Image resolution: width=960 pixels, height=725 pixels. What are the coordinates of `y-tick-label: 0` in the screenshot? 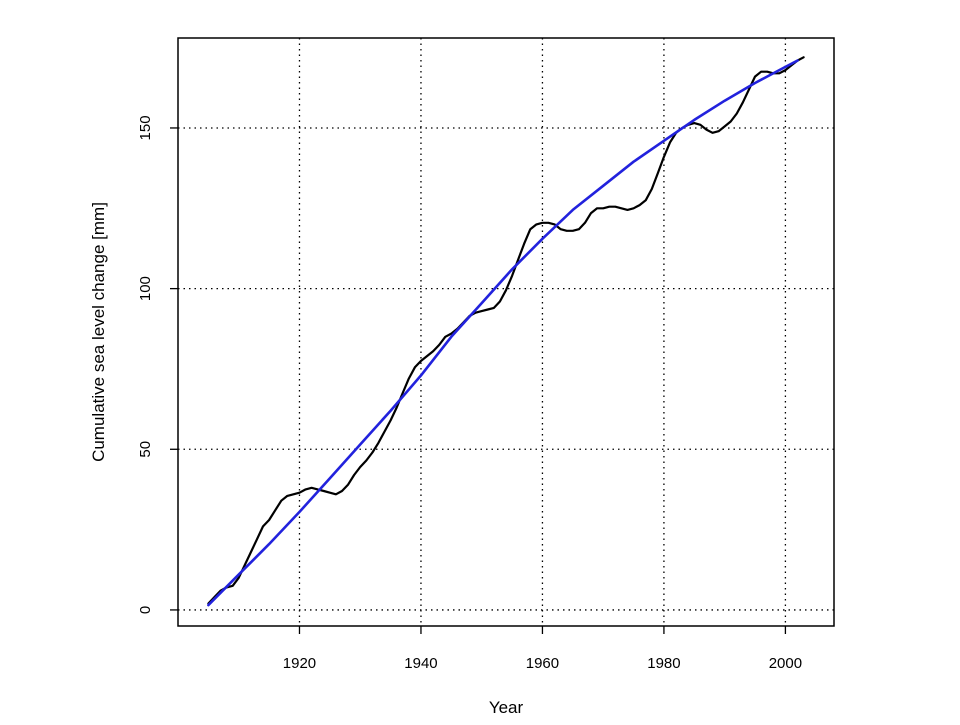 It's located at (145, 610).